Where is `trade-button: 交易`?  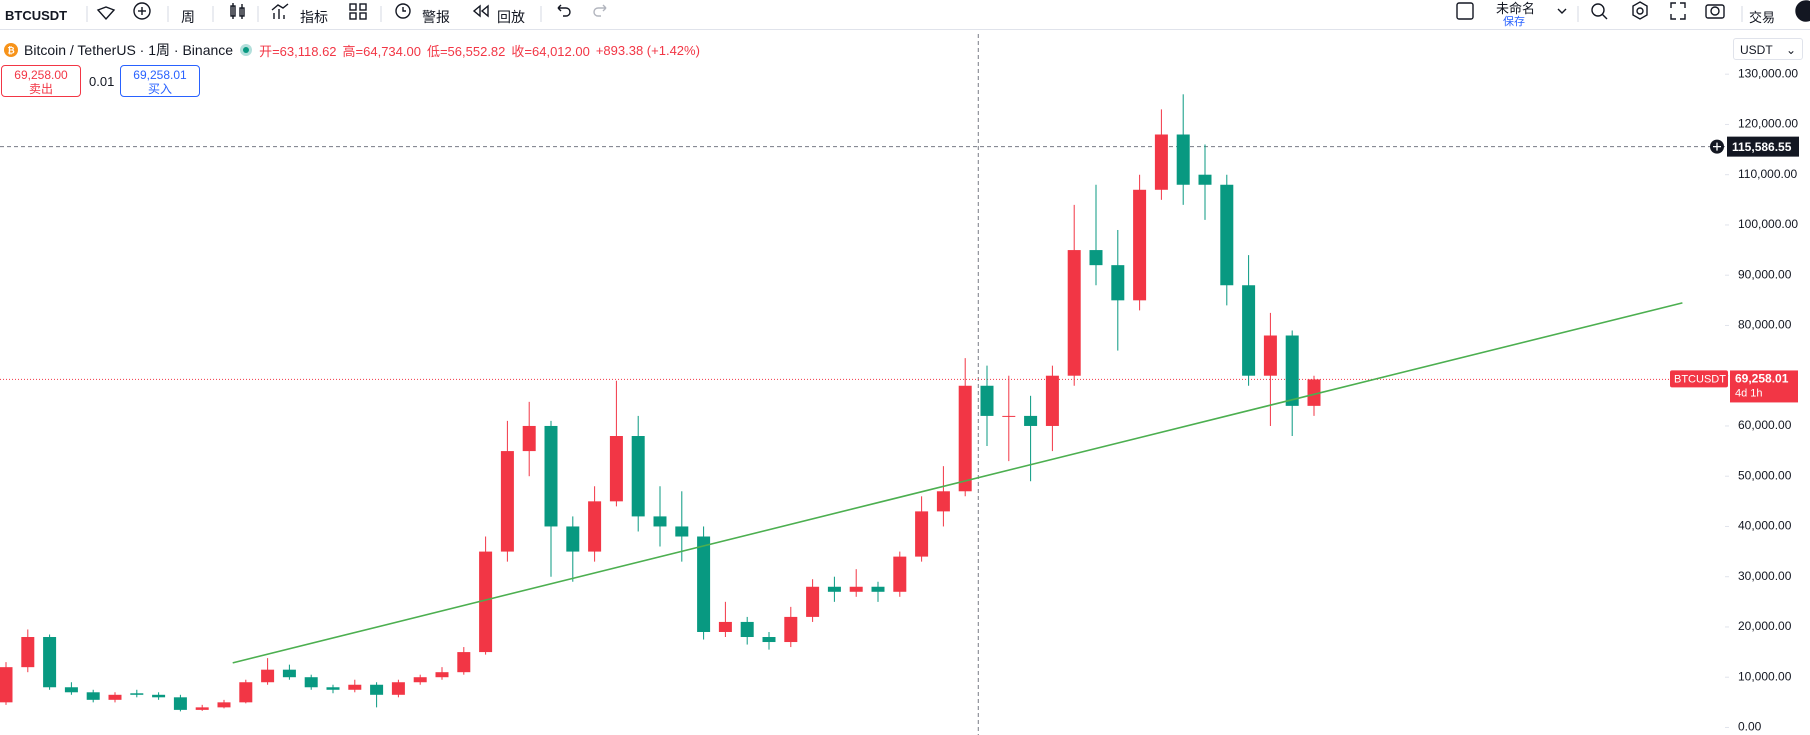
trade-button: 交易 is located at coordinates (1762, 17).